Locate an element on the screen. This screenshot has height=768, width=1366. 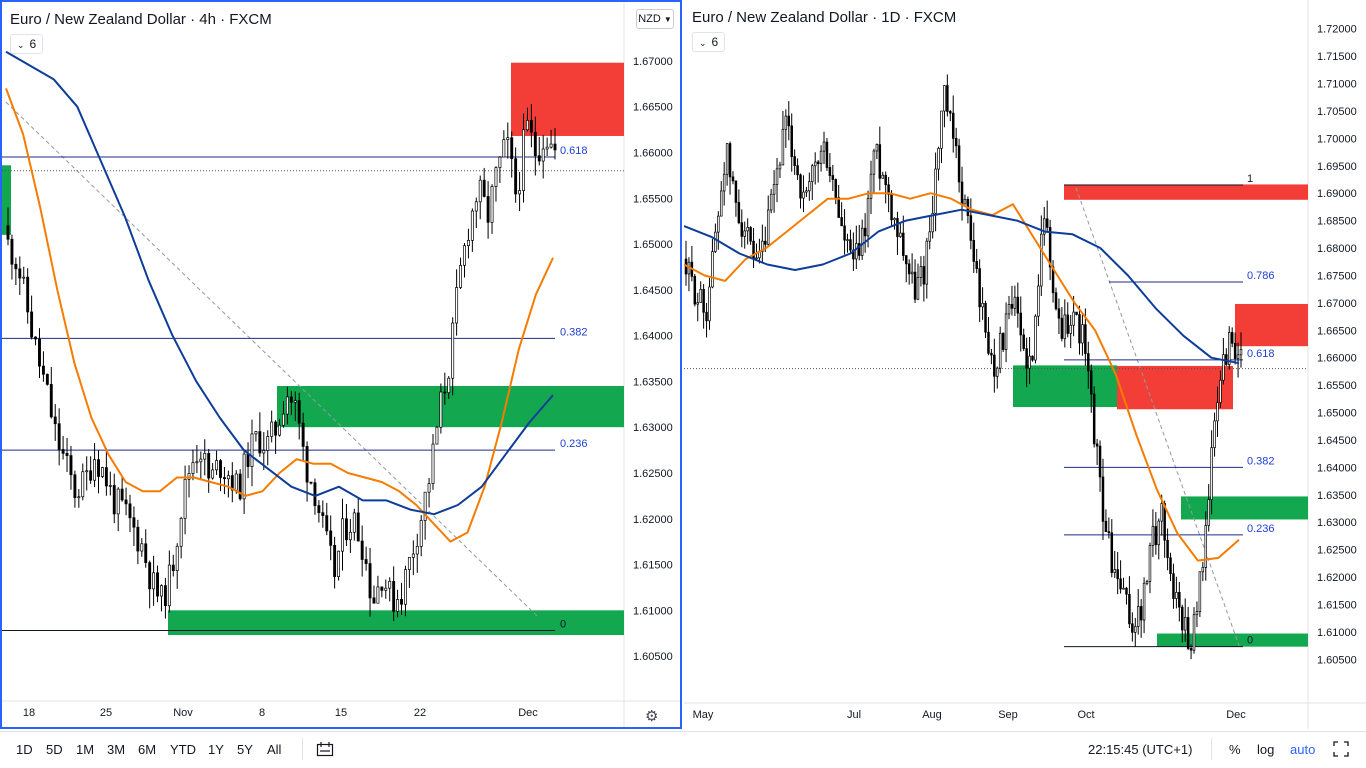
range-6m-button: 6M is located at coordinates (147, 749).